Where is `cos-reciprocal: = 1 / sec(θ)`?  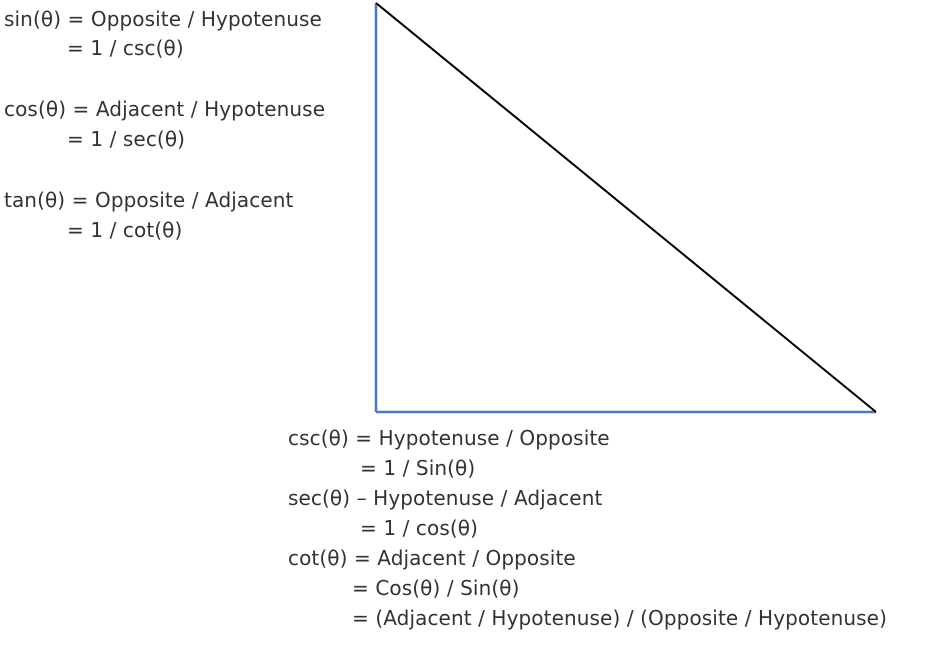 cos-reciprocal: = 1 / sec(θ) is located at coordinates (126, 139).